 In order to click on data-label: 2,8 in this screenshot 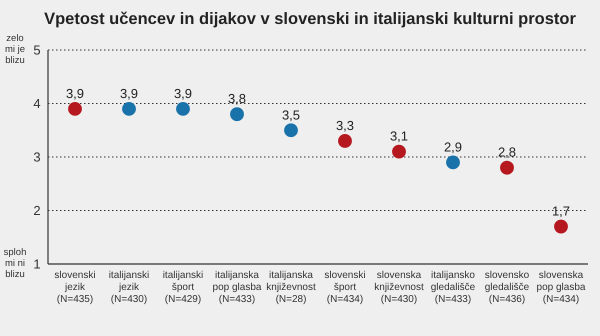, I will do `click(507, 152)`.